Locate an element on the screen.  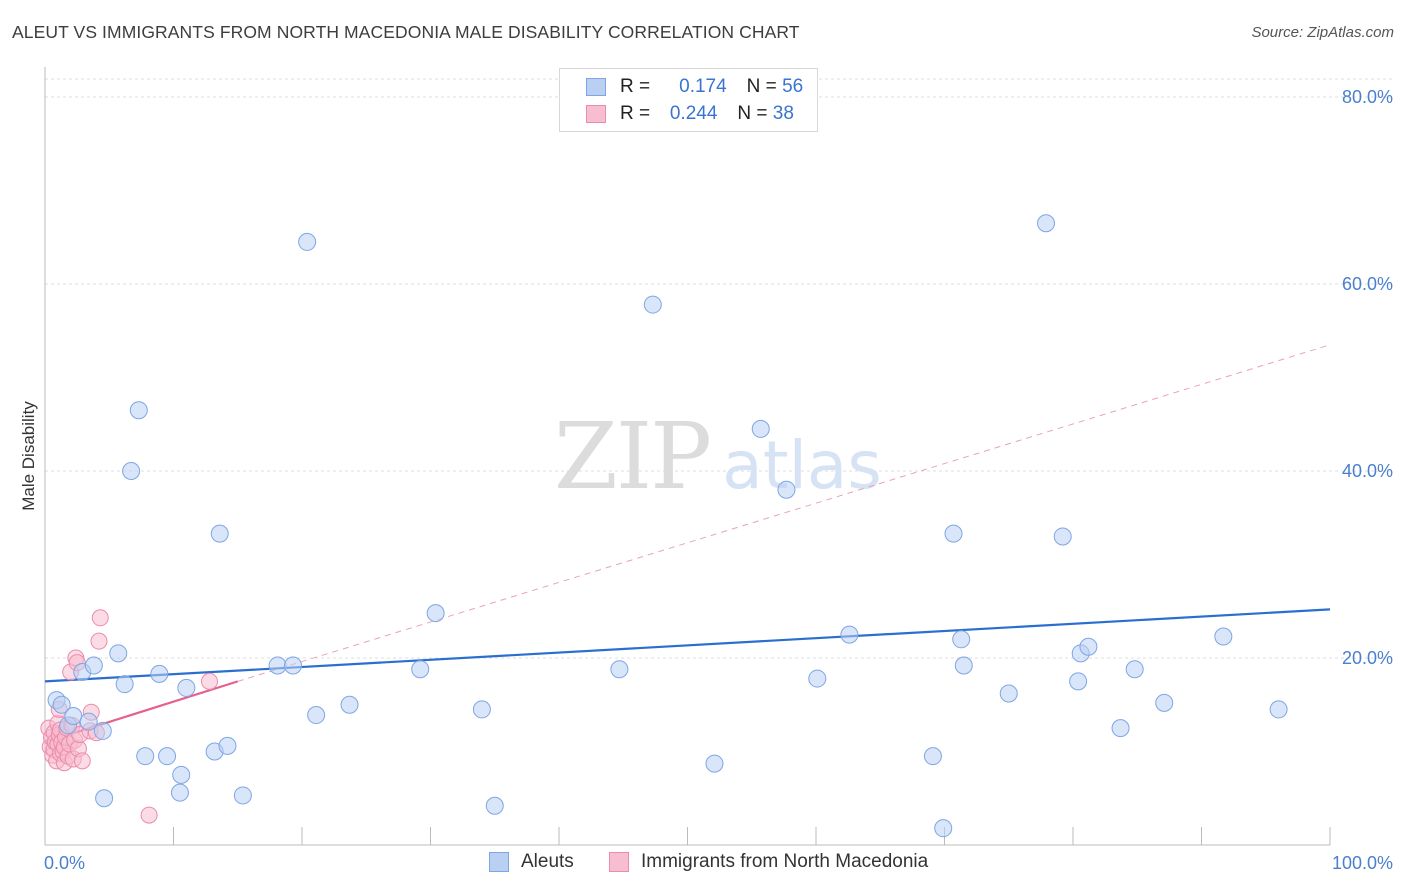
n-value: 56 is located at coordinates (793, 86).